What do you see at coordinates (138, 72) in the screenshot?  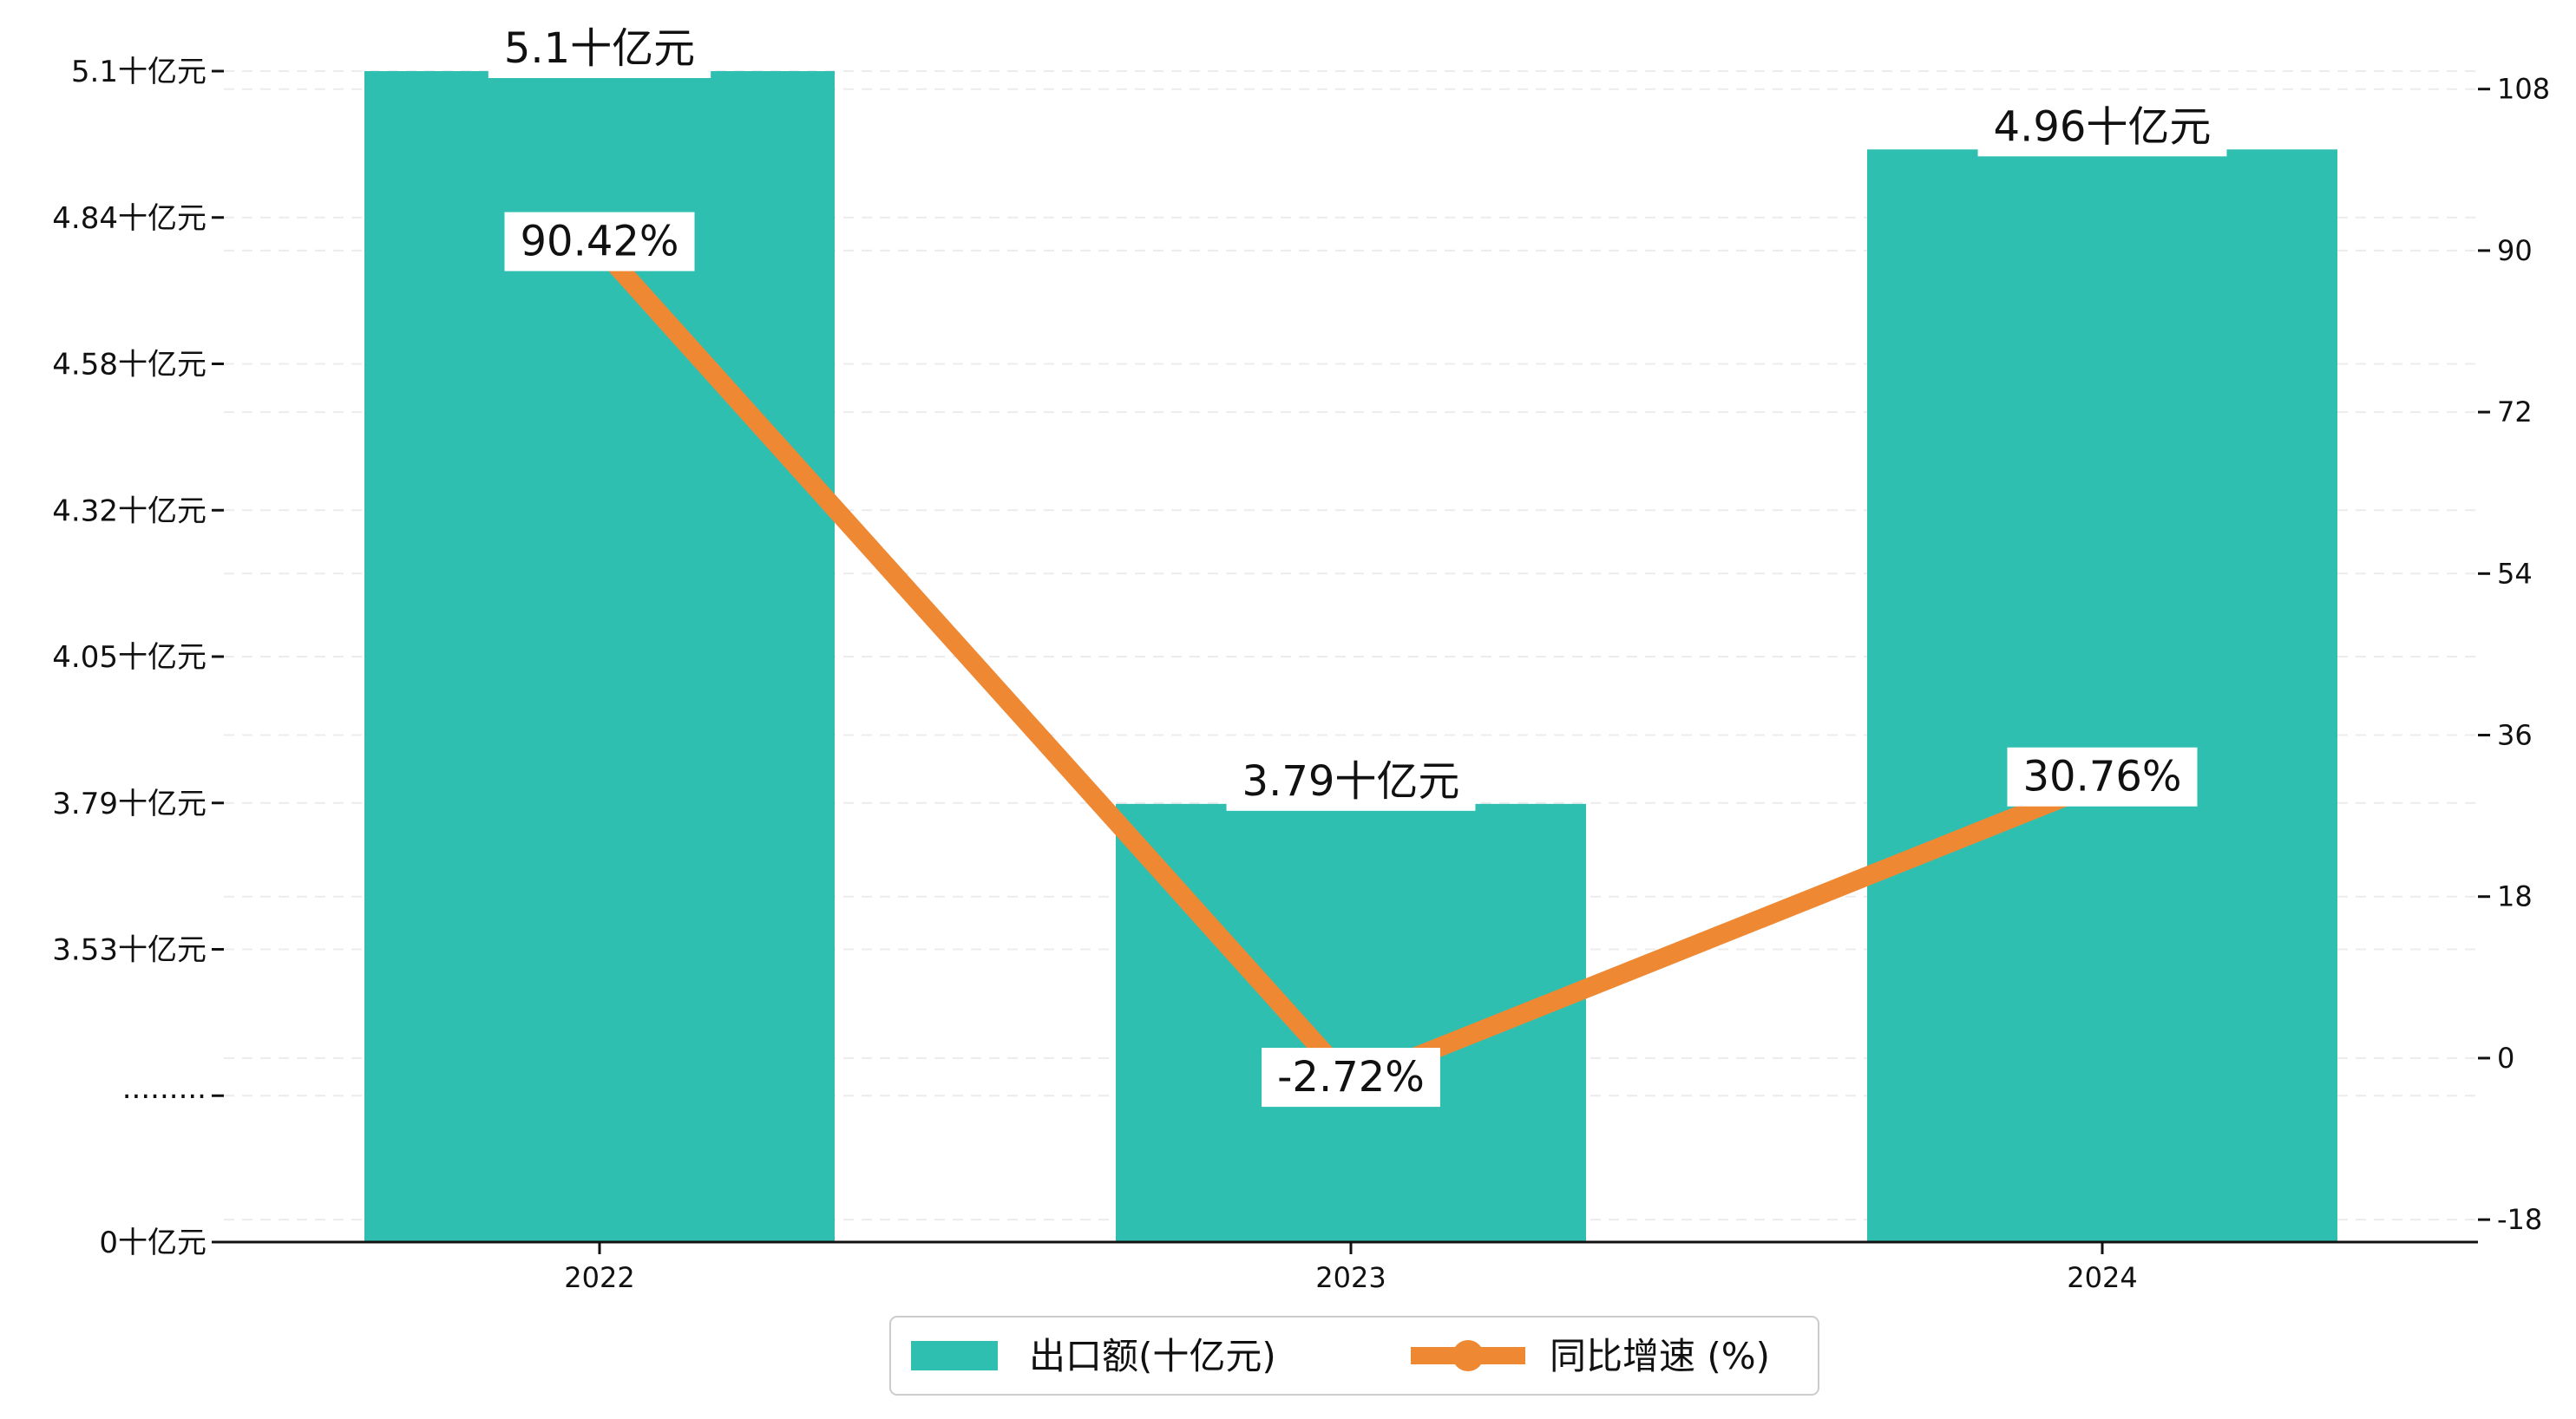 I see `left-tick-label: 5.1十亿元` at bounding box center [138, 72].